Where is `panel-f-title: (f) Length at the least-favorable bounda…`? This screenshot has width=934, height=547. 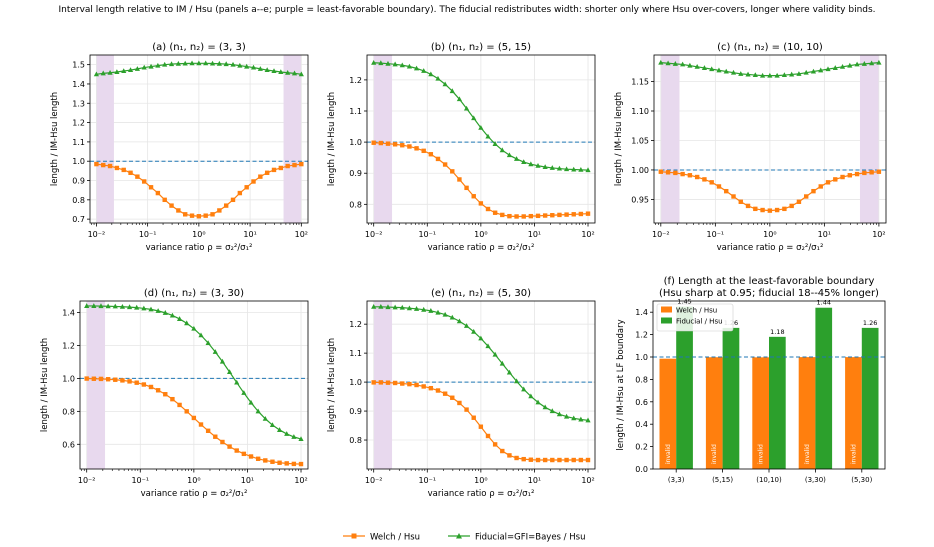 panel-f-title: (f) Length at the least-favorable bounda… is located at coordinates (769, 281).